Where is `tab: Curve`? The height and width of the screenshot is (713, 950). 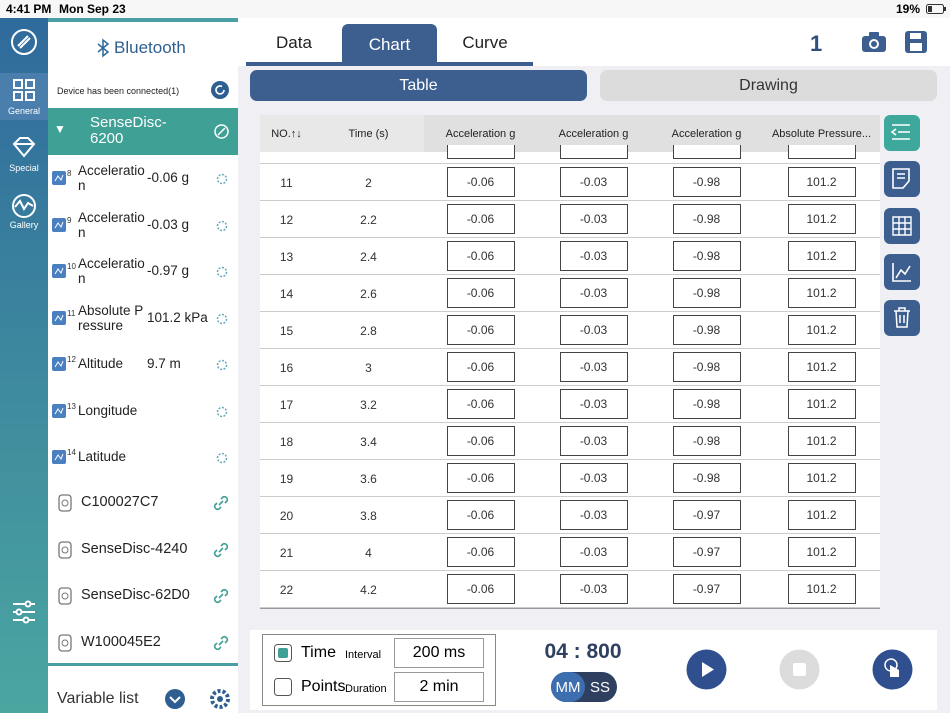 tab: Curve is located at coordinates (485, 45).